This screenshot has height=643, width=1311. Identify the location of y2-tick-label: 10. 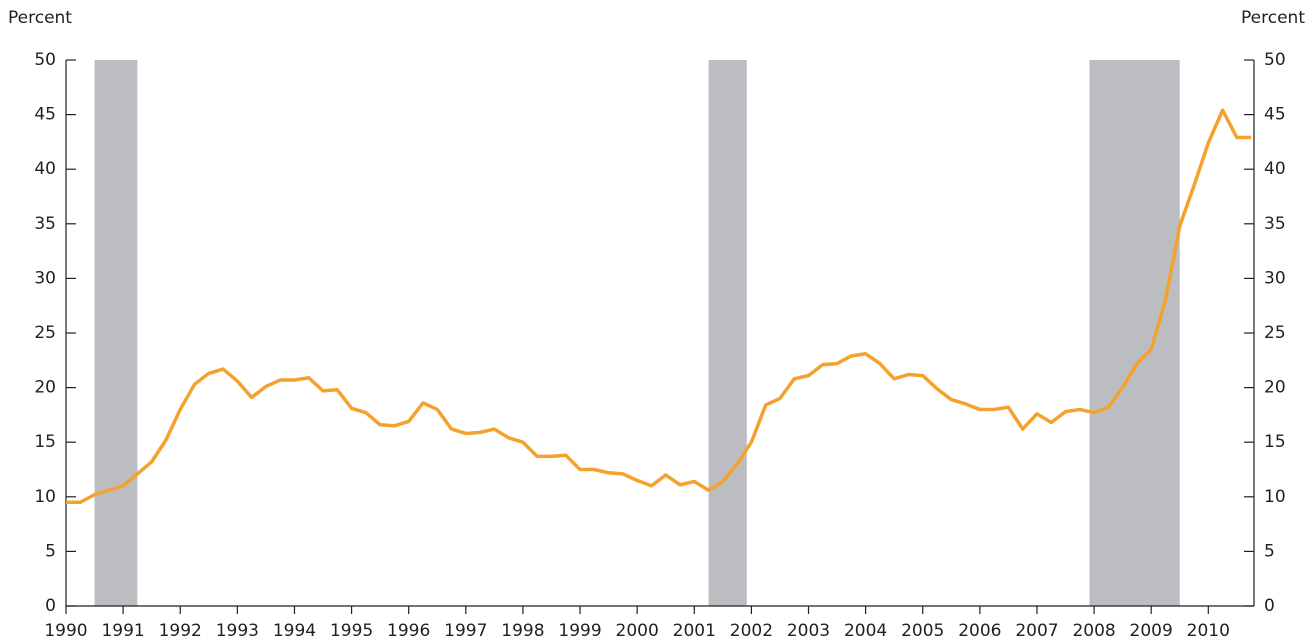
(1275, 497).